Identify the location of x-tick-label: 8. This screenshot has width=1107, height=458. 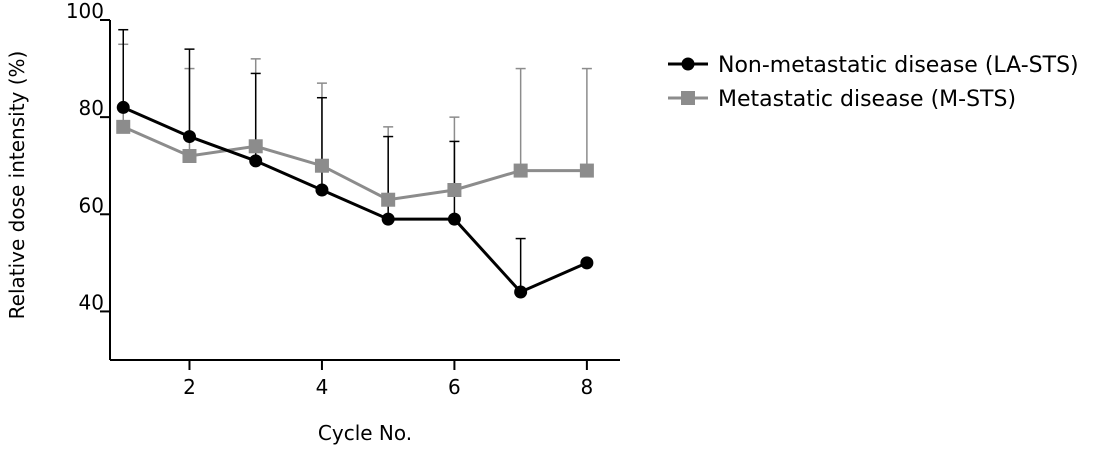
(587, 387).